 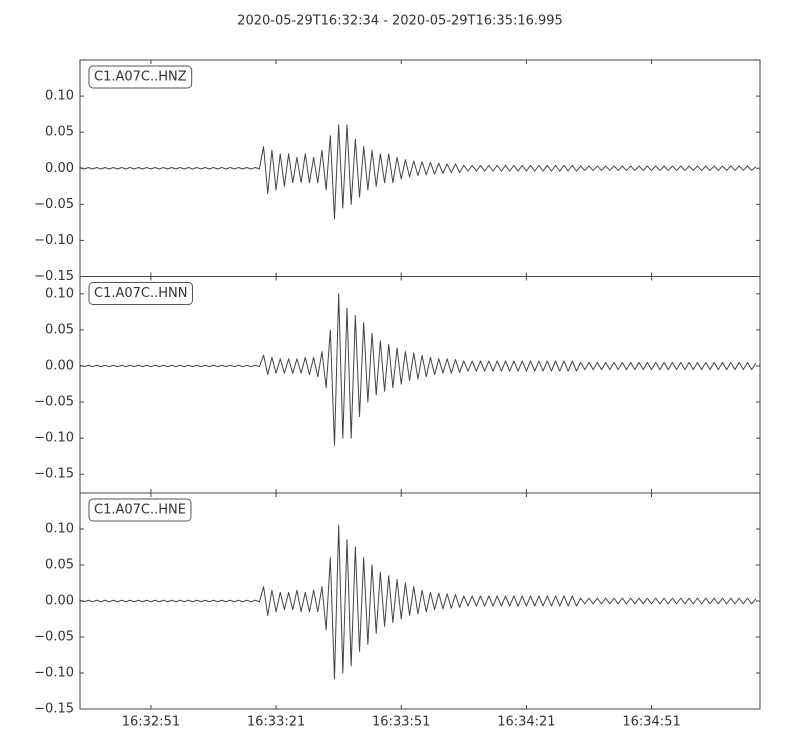 I want to click on legend-label: C1.A07C..HNE, so click(x=140, y=510).